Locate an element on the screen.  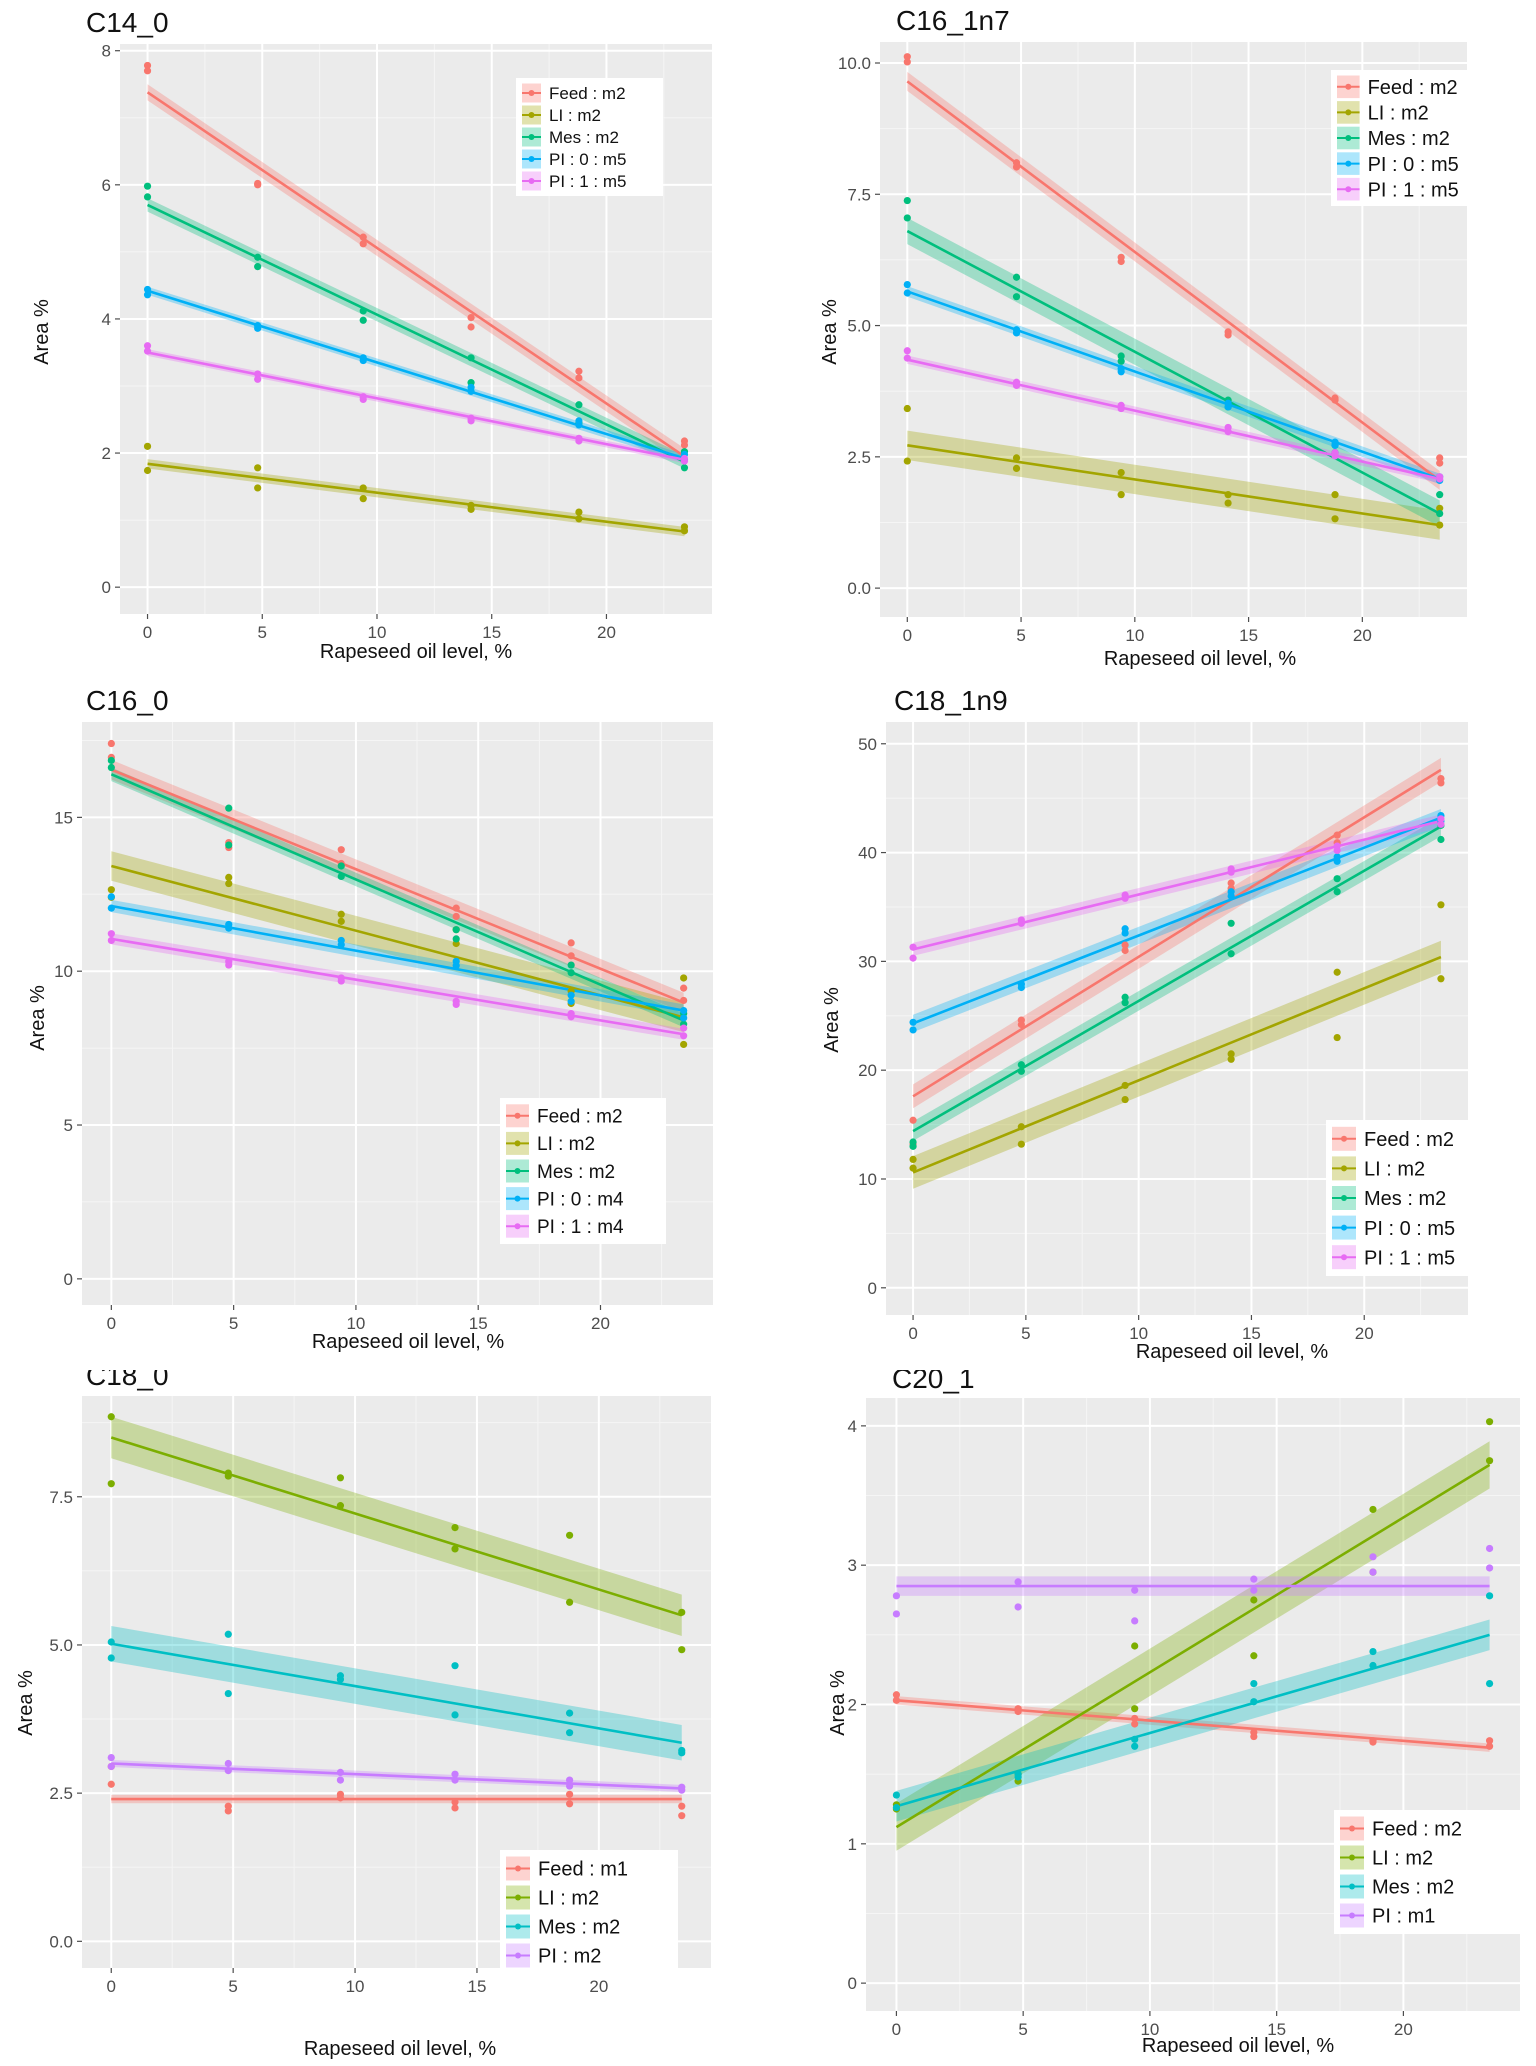
y-tick-label: 10.0 is located at coordinates (854, 63).